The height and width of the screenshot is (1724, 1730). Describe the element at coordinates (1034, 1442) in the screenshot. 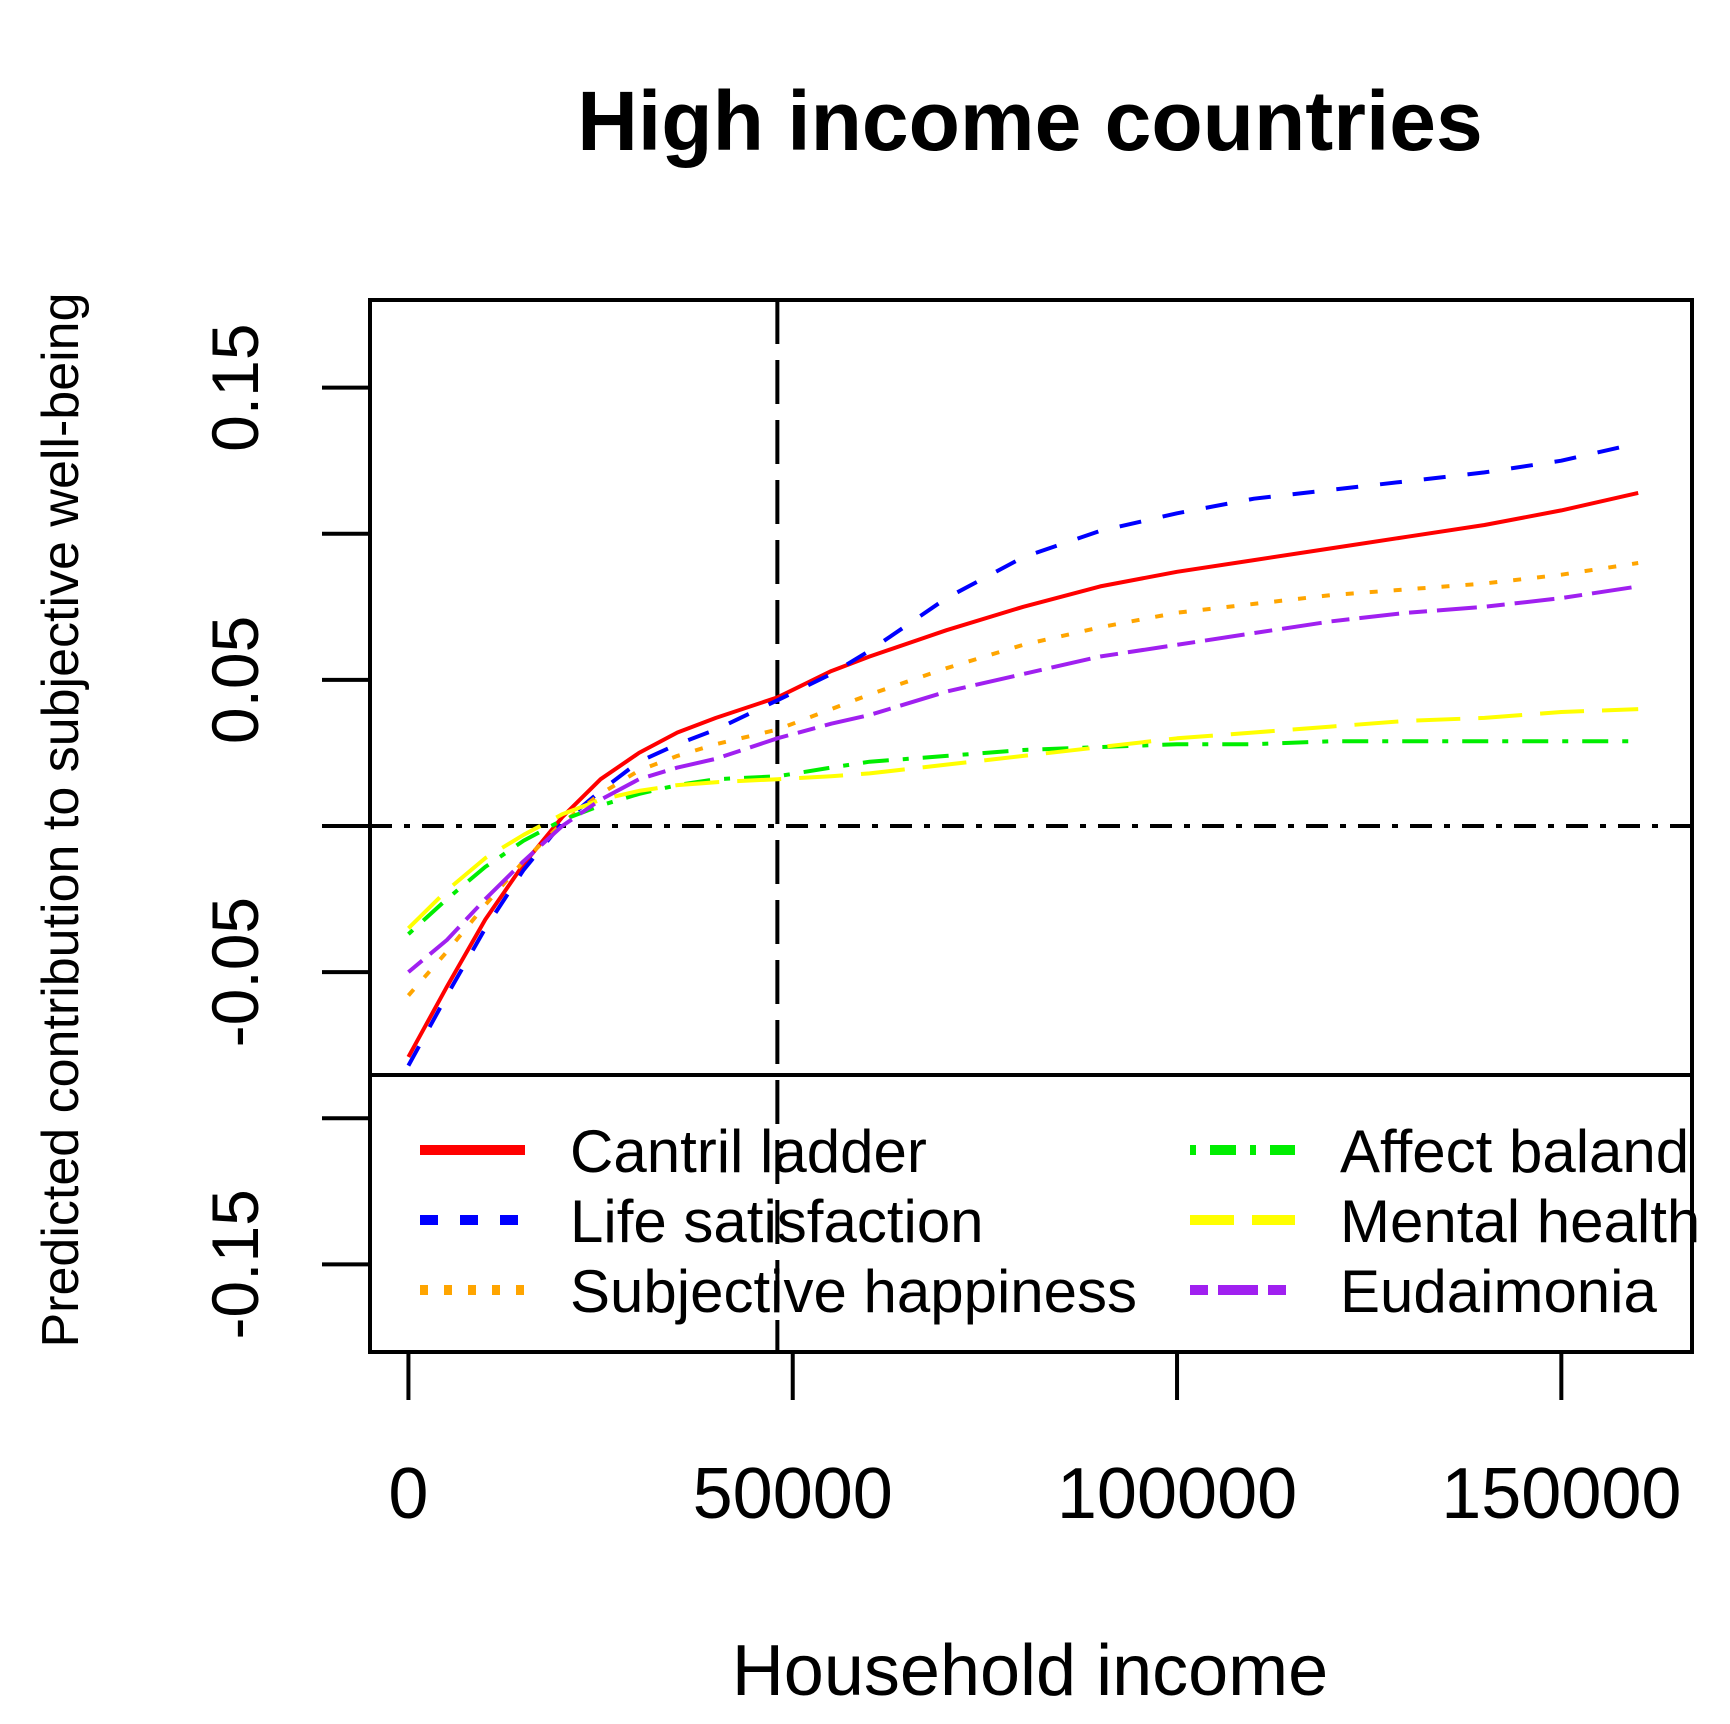

I see `x-axis: 0 50000 100000 150000` at that location.